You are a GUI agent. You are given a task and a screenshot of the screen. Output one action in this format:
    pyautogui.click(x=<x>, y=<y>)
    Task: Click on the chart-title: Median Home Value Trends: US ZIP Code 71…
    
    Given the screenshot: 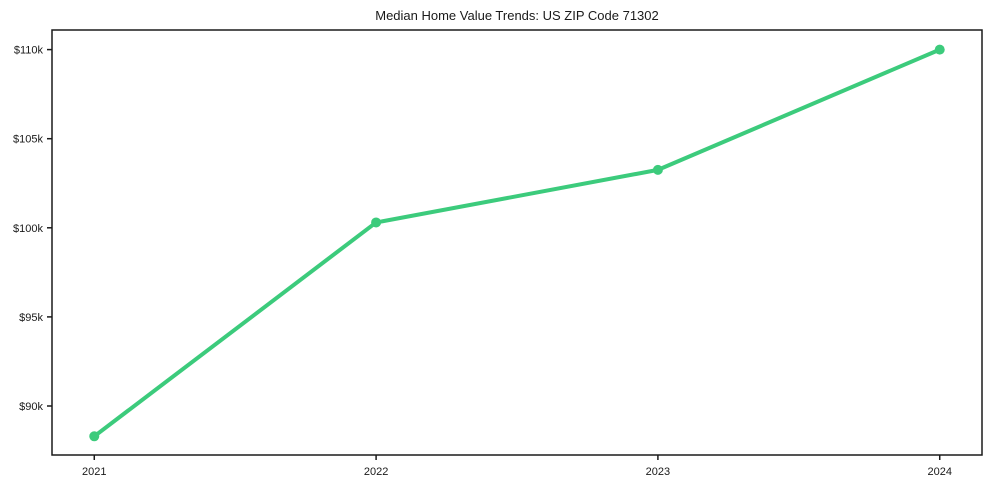 What is the action you would take?
    pyautogui.click(x=517, y=15)
    